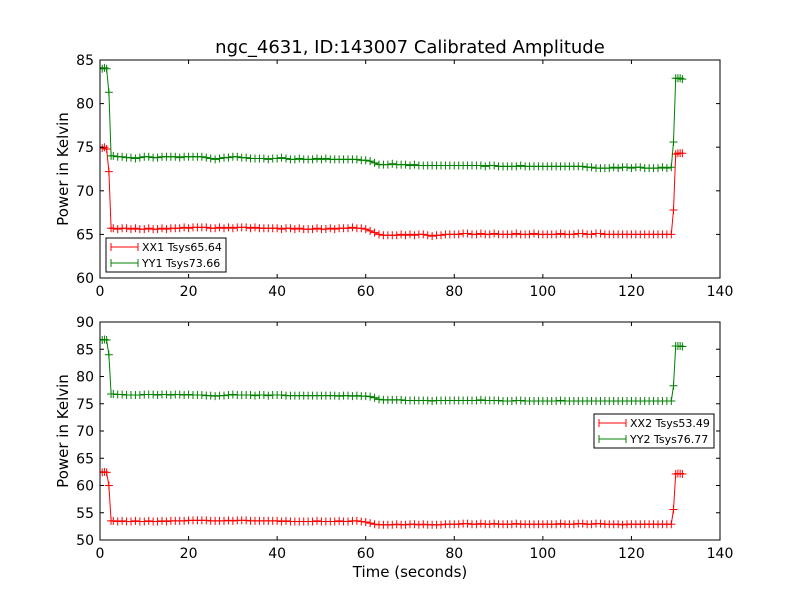  Describe the element at coordinates (166, 255) in the screenshot. I see `legend: XX1 Tsys65.64 YY1 Tsys73.66` at that location.